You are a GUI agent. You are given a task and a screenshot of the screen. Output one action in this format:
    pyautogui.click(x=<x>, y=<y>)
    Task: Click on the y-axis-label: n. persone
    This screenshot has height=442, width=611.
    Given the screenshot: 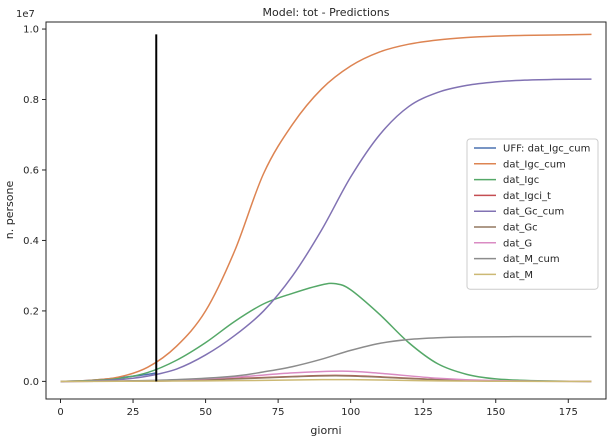 What is the action you would take?
    pyautogui.click(x=9, y=210)
    